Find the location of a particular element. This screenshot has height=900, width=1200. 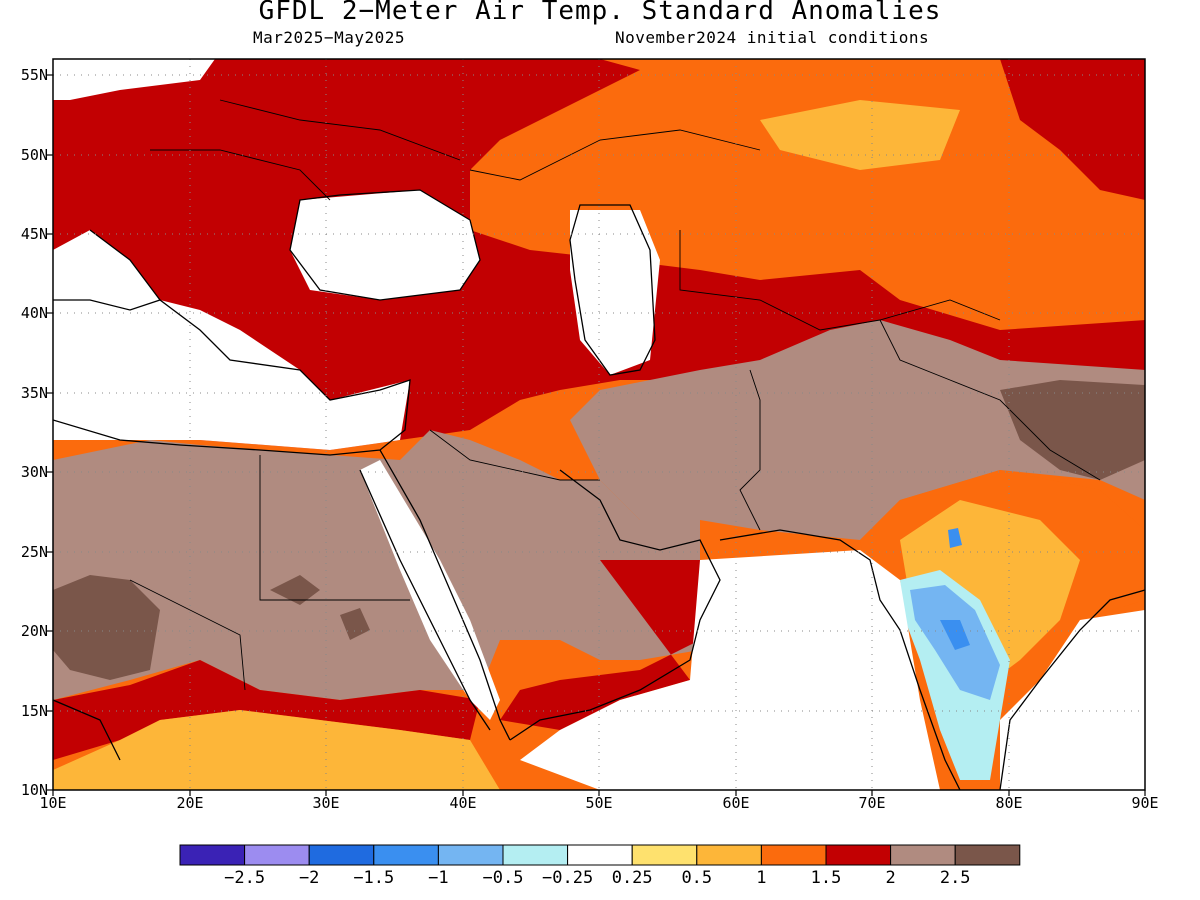

lat-label: 10N is located at coordinates (34, 790).